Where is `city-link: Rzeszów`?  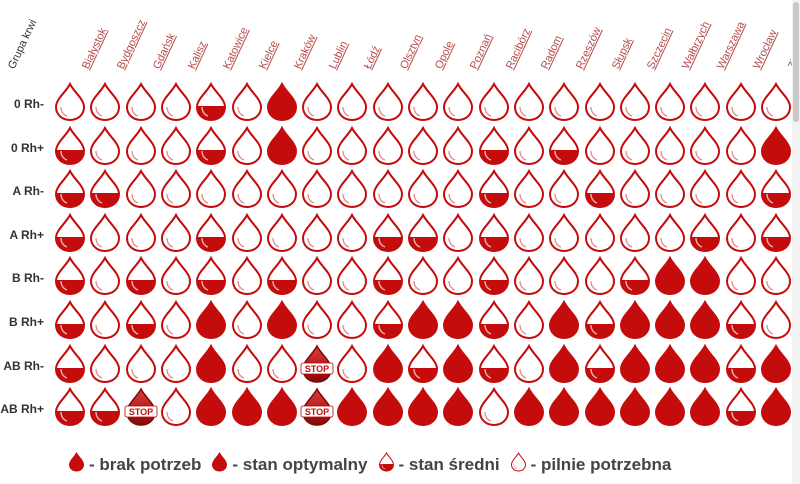
city-link: Rzeszów is located at coordinates (589, 48).